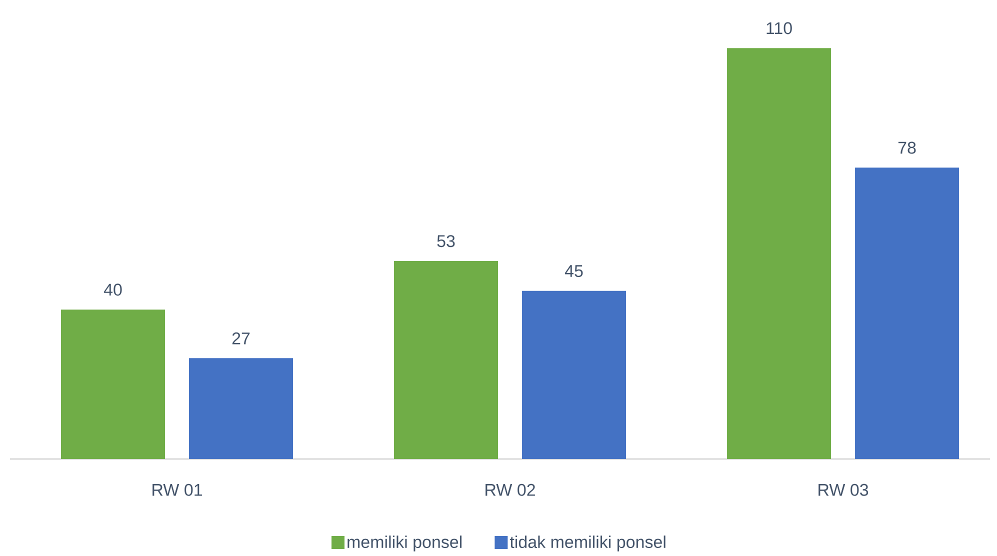 The width and height of the screenshot is (997, 556). What do you see at coordinates (843, 490) in the screenshot?
I see `x-tick-label: RW 03` at bounding box center [843, 490].